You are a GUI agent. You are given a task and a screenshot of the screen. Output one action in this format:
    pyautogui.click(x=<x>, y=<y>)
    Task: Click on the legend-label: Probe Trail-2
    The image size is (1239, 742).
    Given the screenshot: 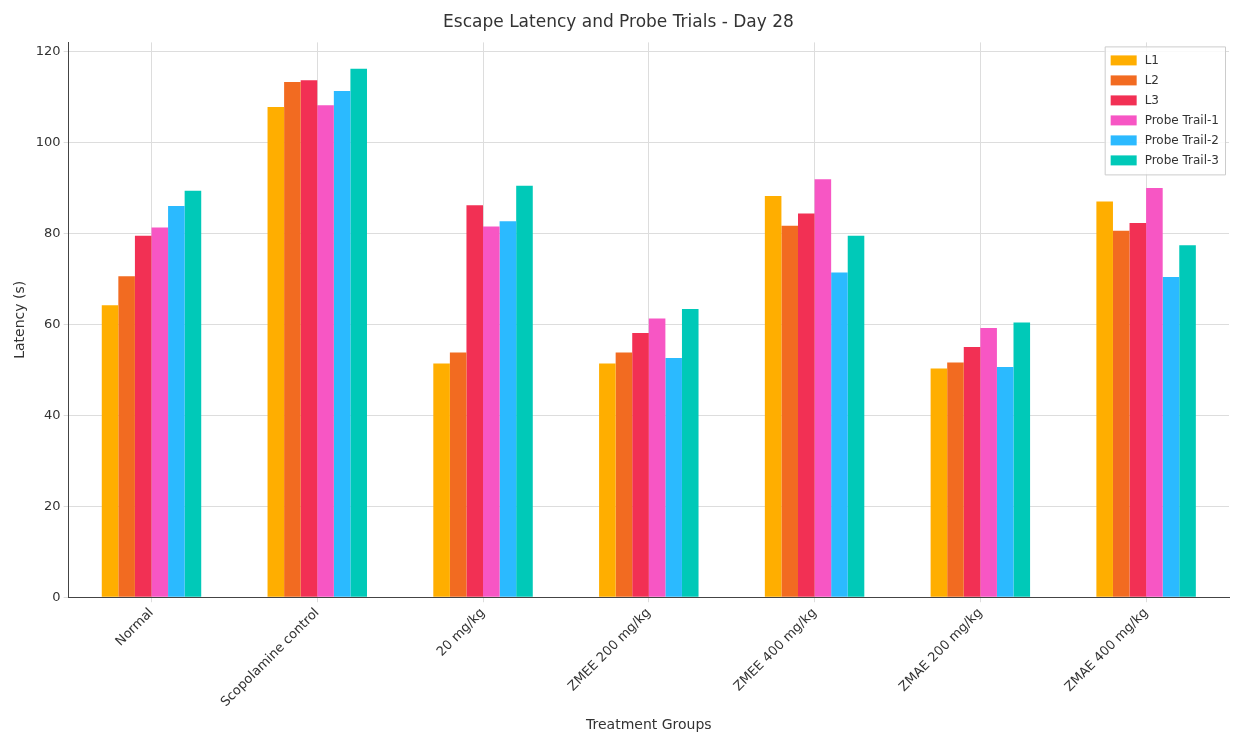 What is the action you would take?
    pyautogui.click(x=1182, y=139)
    